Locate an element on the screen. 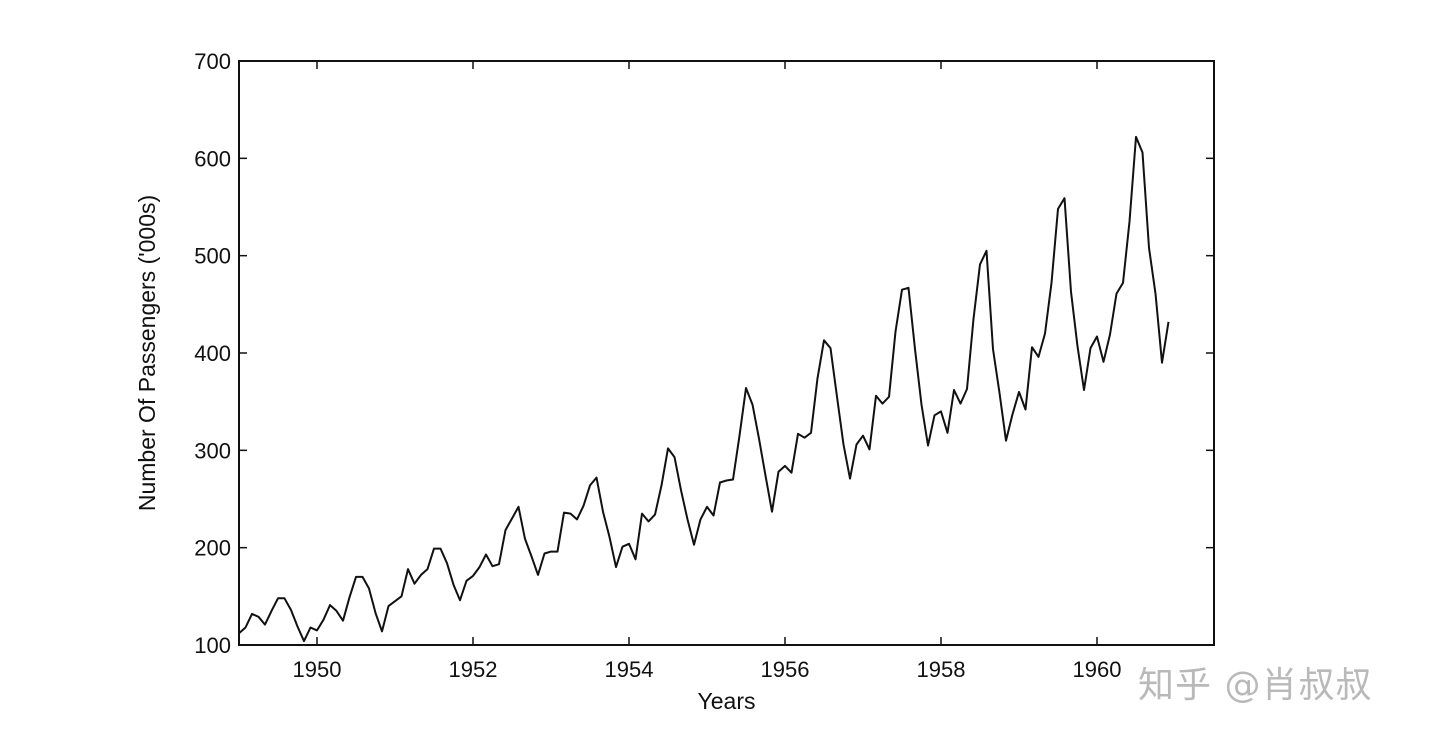 The width and height of the screenshot is (1440, 740). y-tick-label: 300 is located at coordinates (212, 450).